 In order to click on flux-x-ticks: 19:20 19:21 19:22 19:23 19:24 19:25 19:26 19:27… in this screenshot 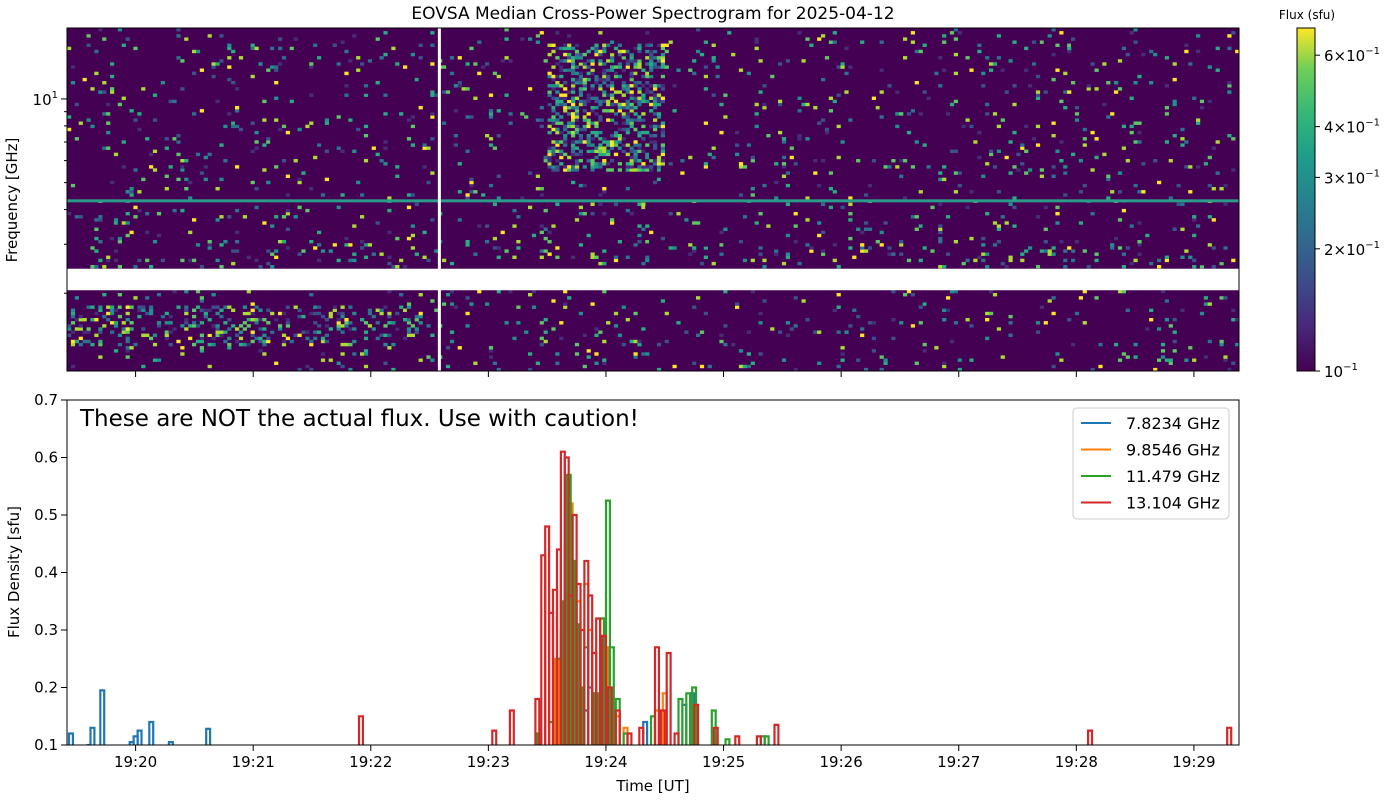, I will do `click(665, 758)`.